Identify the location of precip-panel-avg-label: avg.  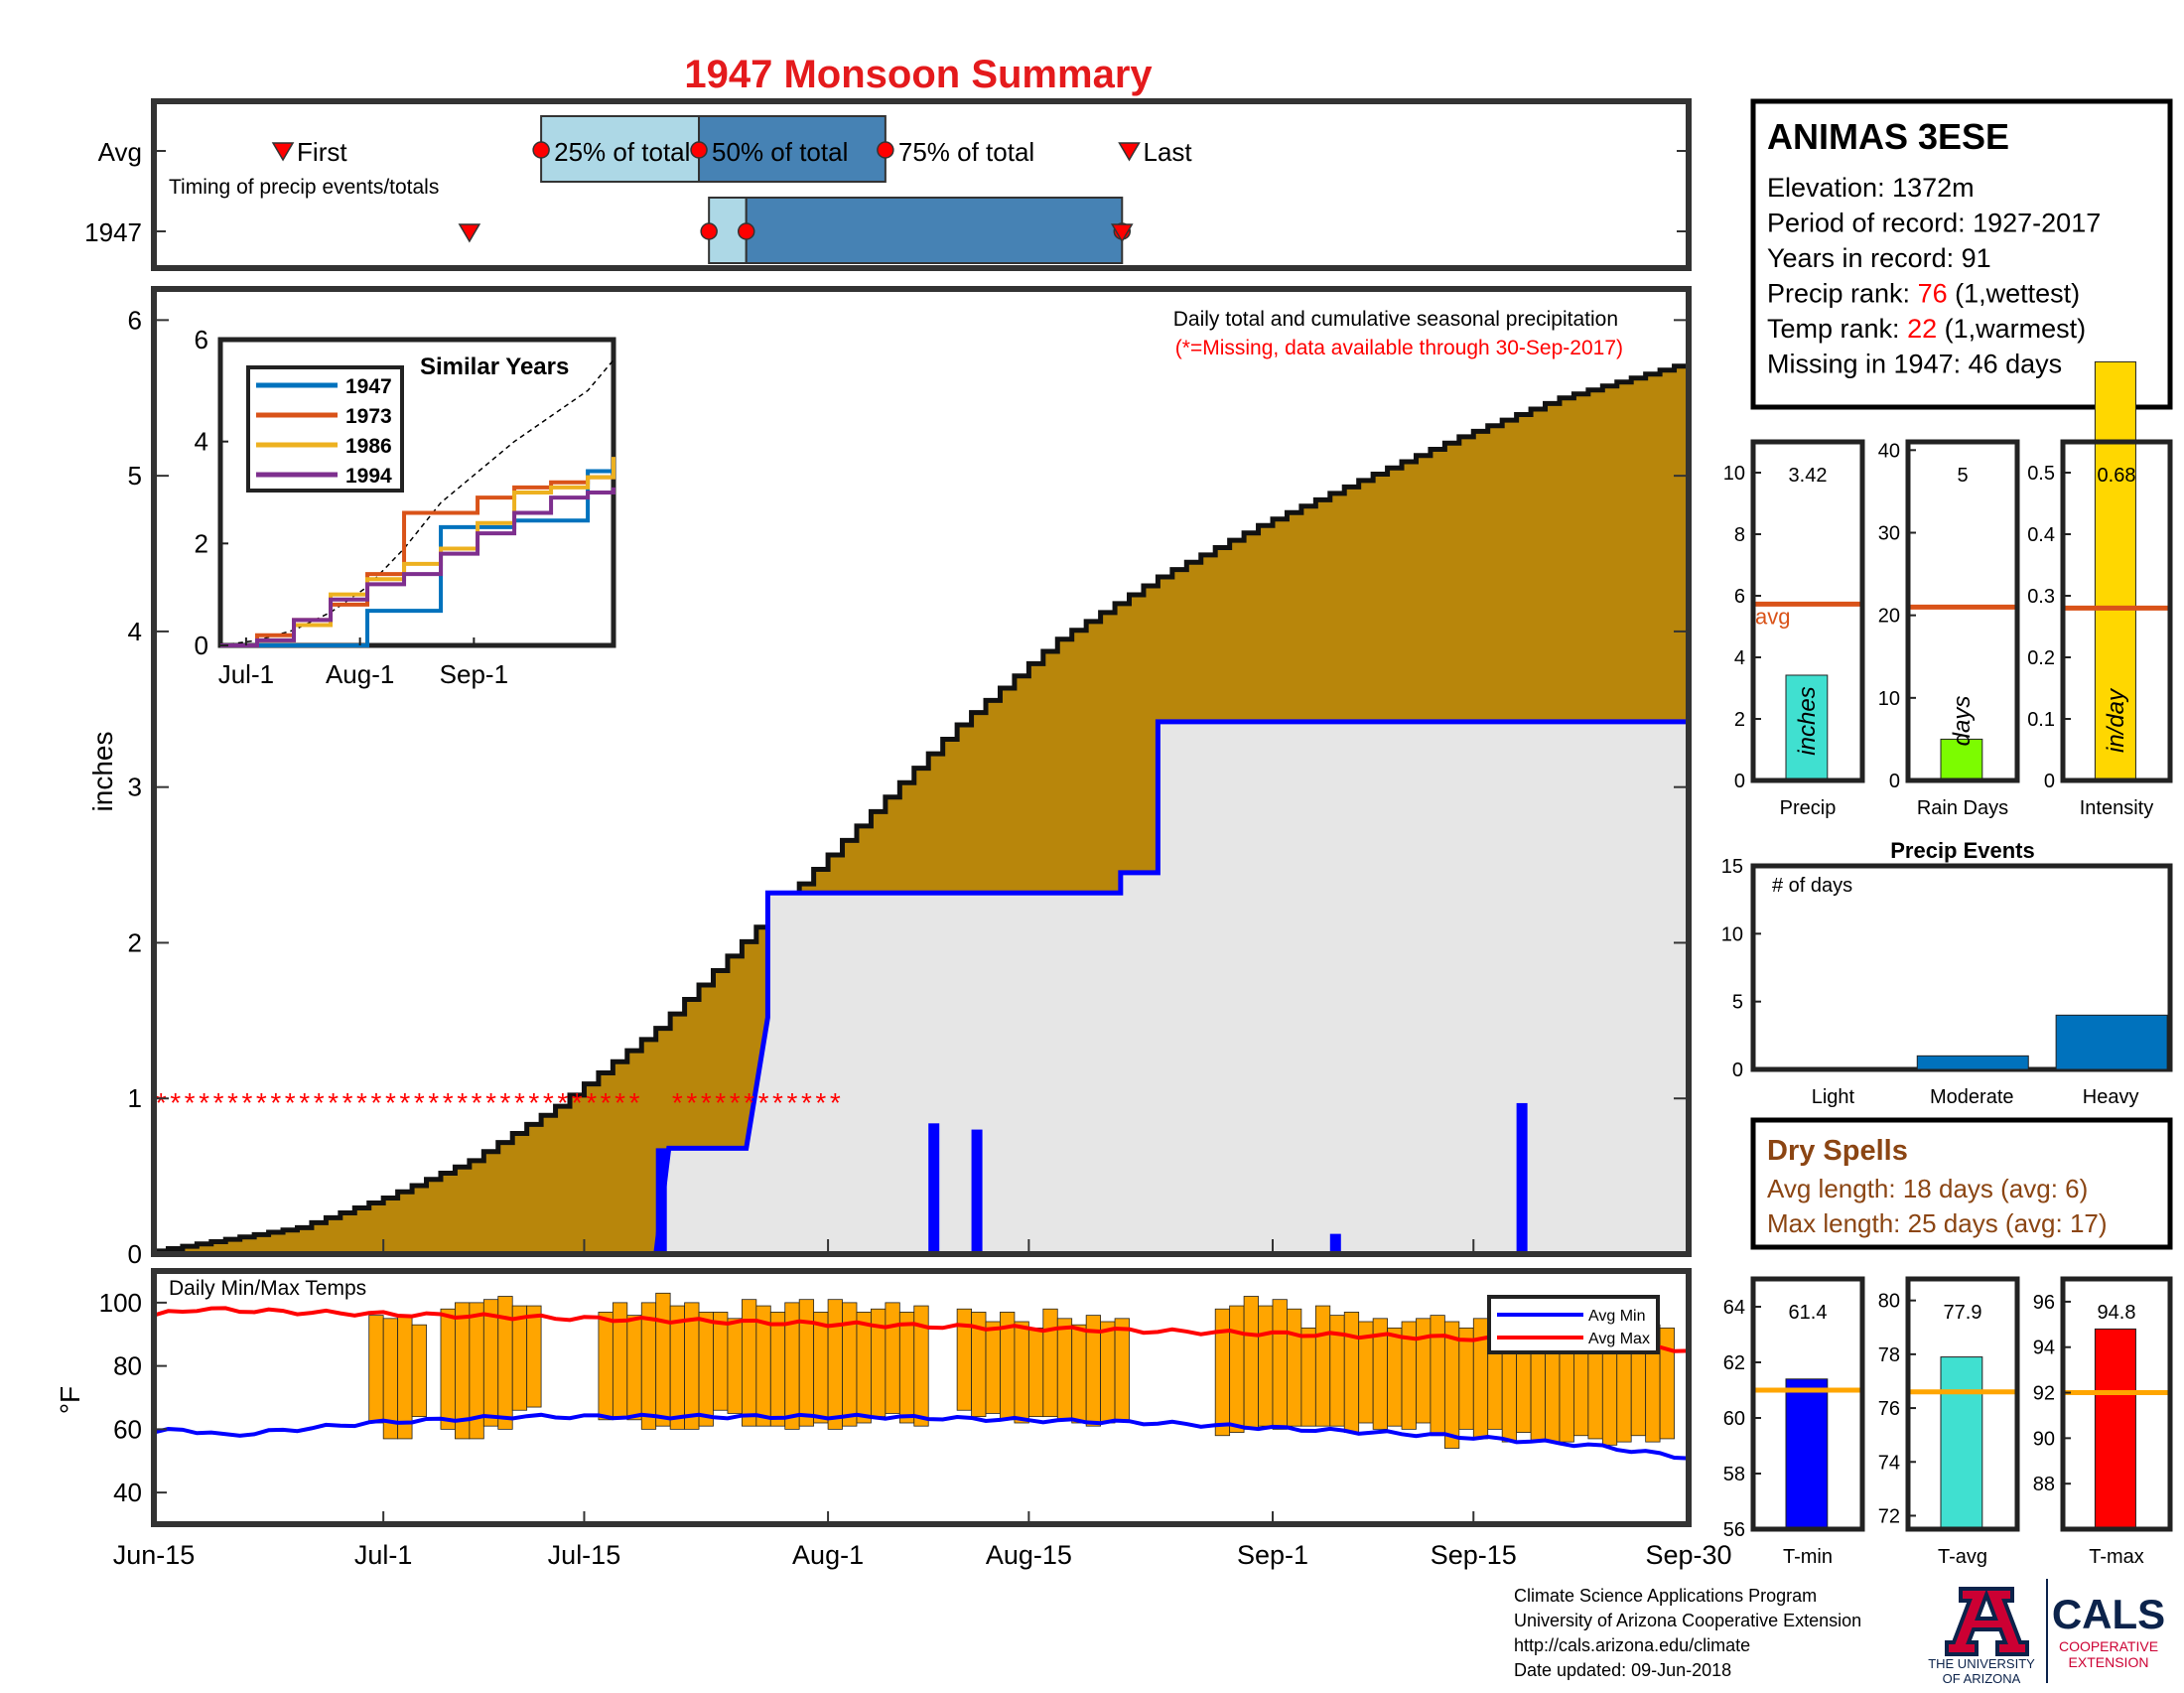
(1772, 617).